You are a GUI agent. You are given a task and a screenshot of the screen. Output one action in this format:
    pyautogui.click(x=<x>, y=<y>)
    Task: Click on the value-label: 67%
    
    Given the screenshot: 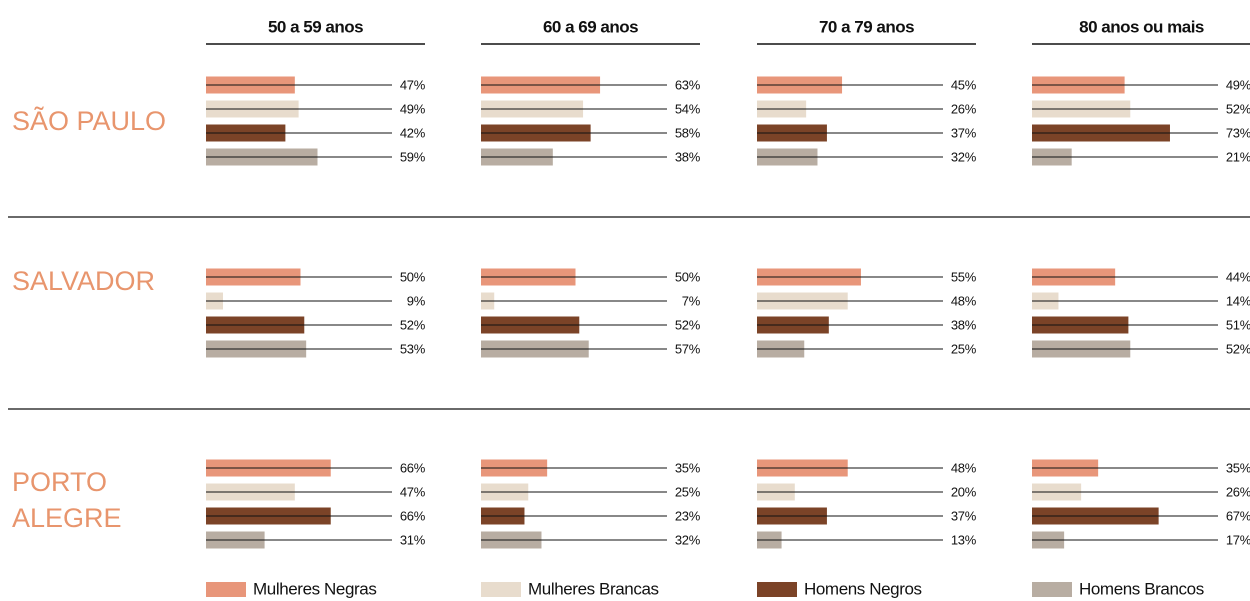 What is the action you would take?
    pyautogui.click(x=1238, y=515)
    